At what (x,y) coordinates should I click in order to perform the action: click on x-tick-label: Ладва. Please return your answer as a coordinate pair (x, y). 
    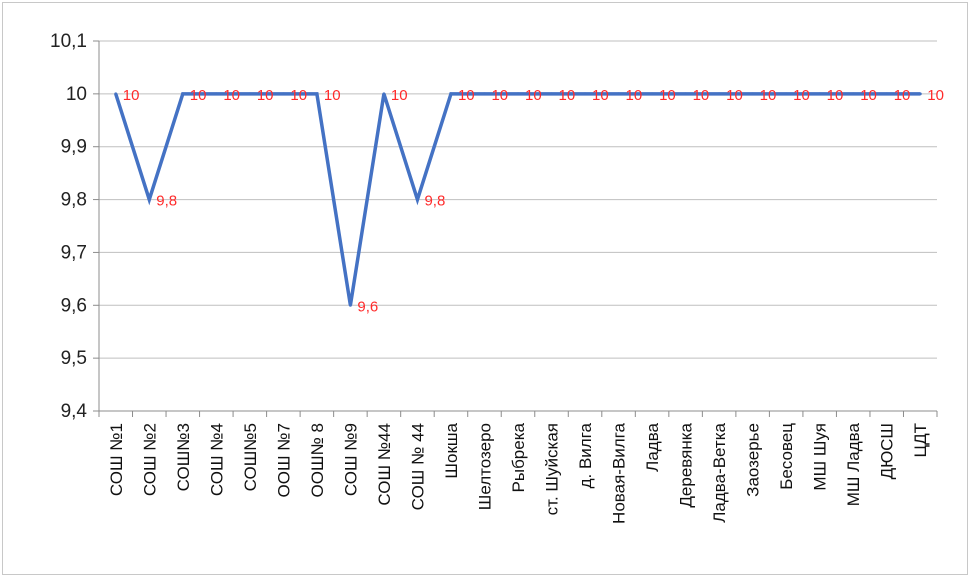
    Looking at the image, I should click on (652, 446).